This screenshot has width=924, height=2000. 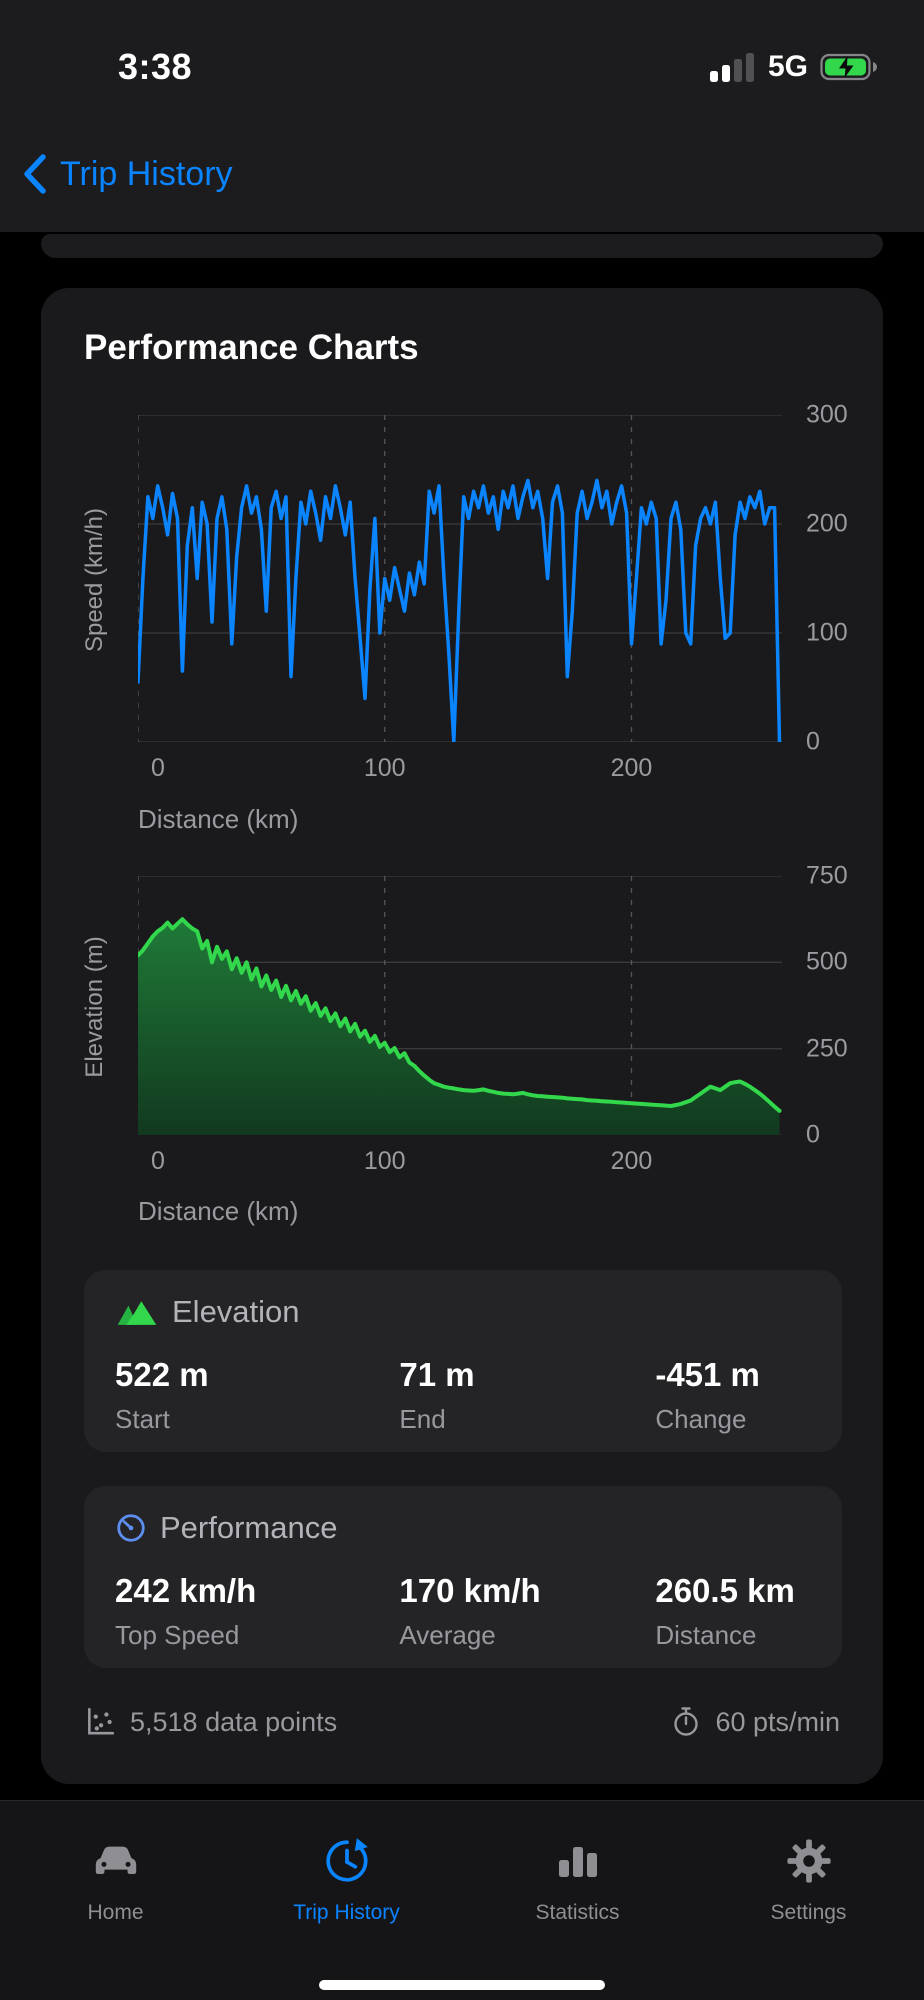 What do you see at coordinates (460, 578) in the screenshot?
I see `speed-chart` at bounding box center [460, 578].